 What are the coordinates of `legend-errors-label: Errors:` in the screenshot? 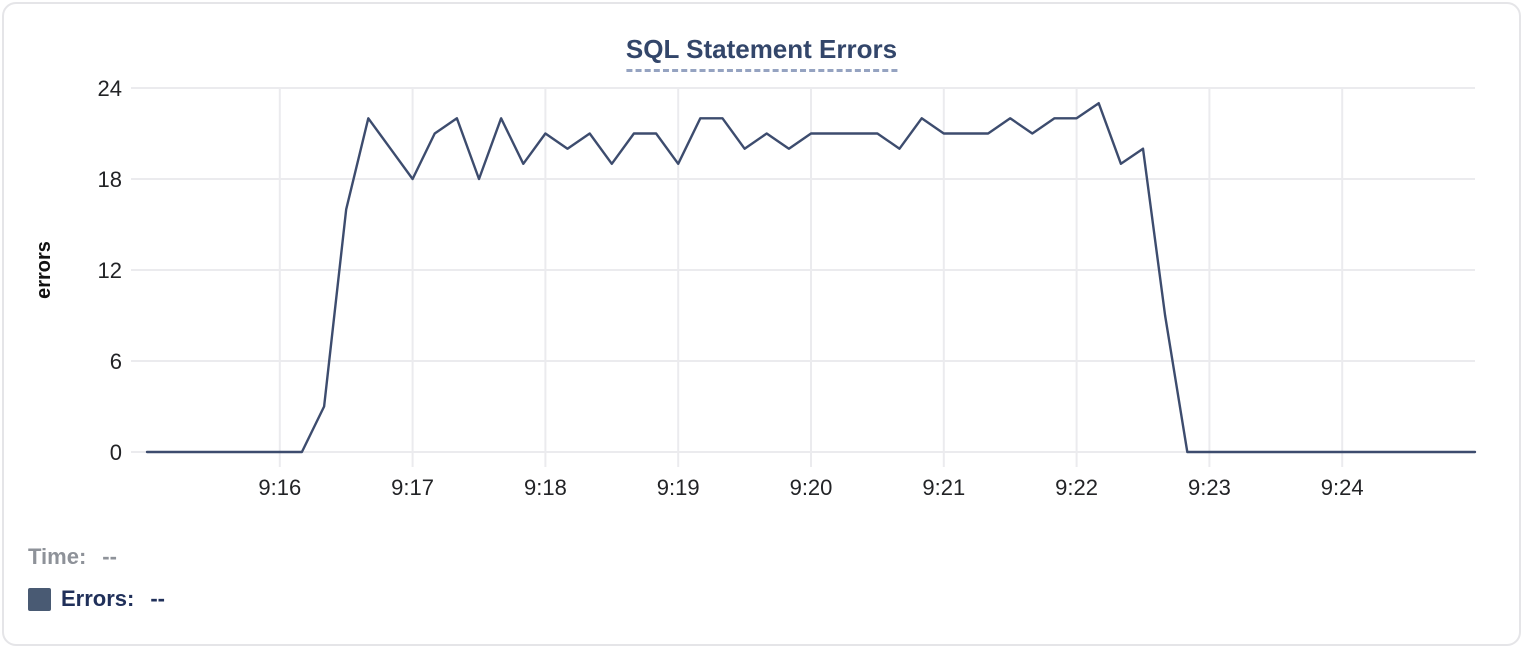 It's located at (98, 598).